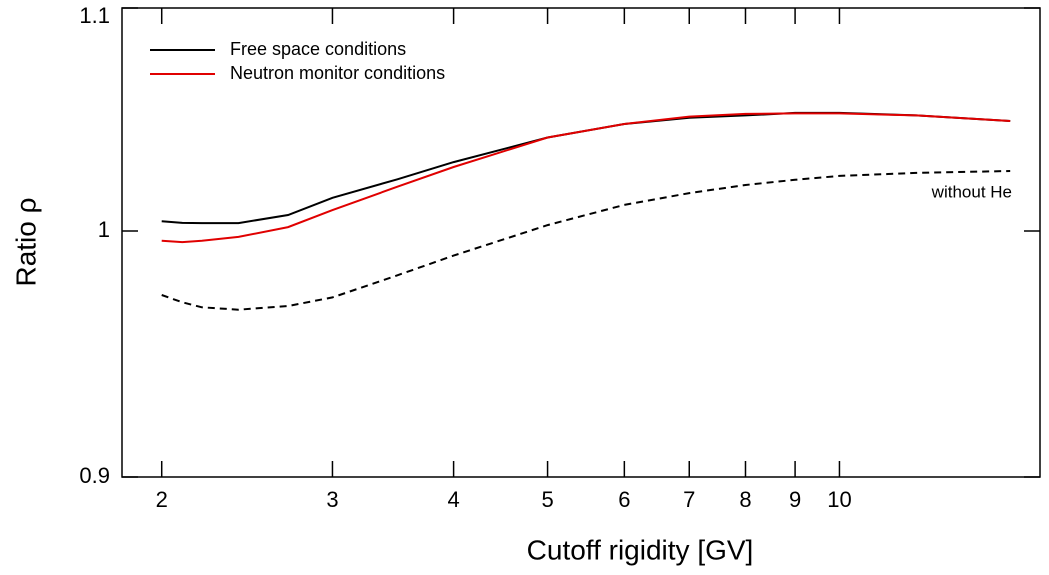  What do you see at coordinates (971, 191) in the screenshot?
I see `annotation: without He` at bounding box center [971, 191].